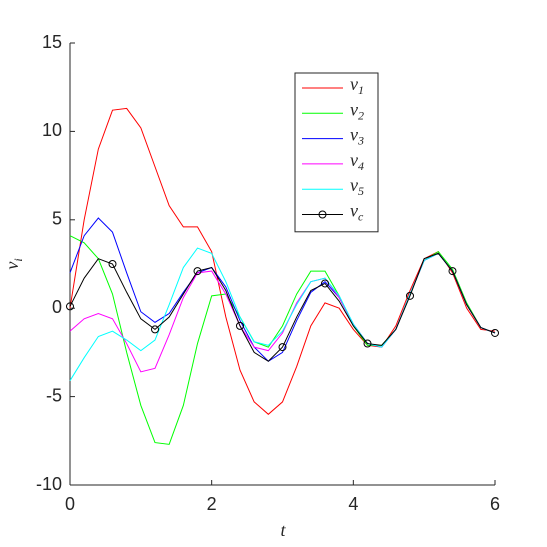 Image resolution: width=547 pixels, height=547 pixels. I want to click on x-tick-label: 0, so click(70, 504).